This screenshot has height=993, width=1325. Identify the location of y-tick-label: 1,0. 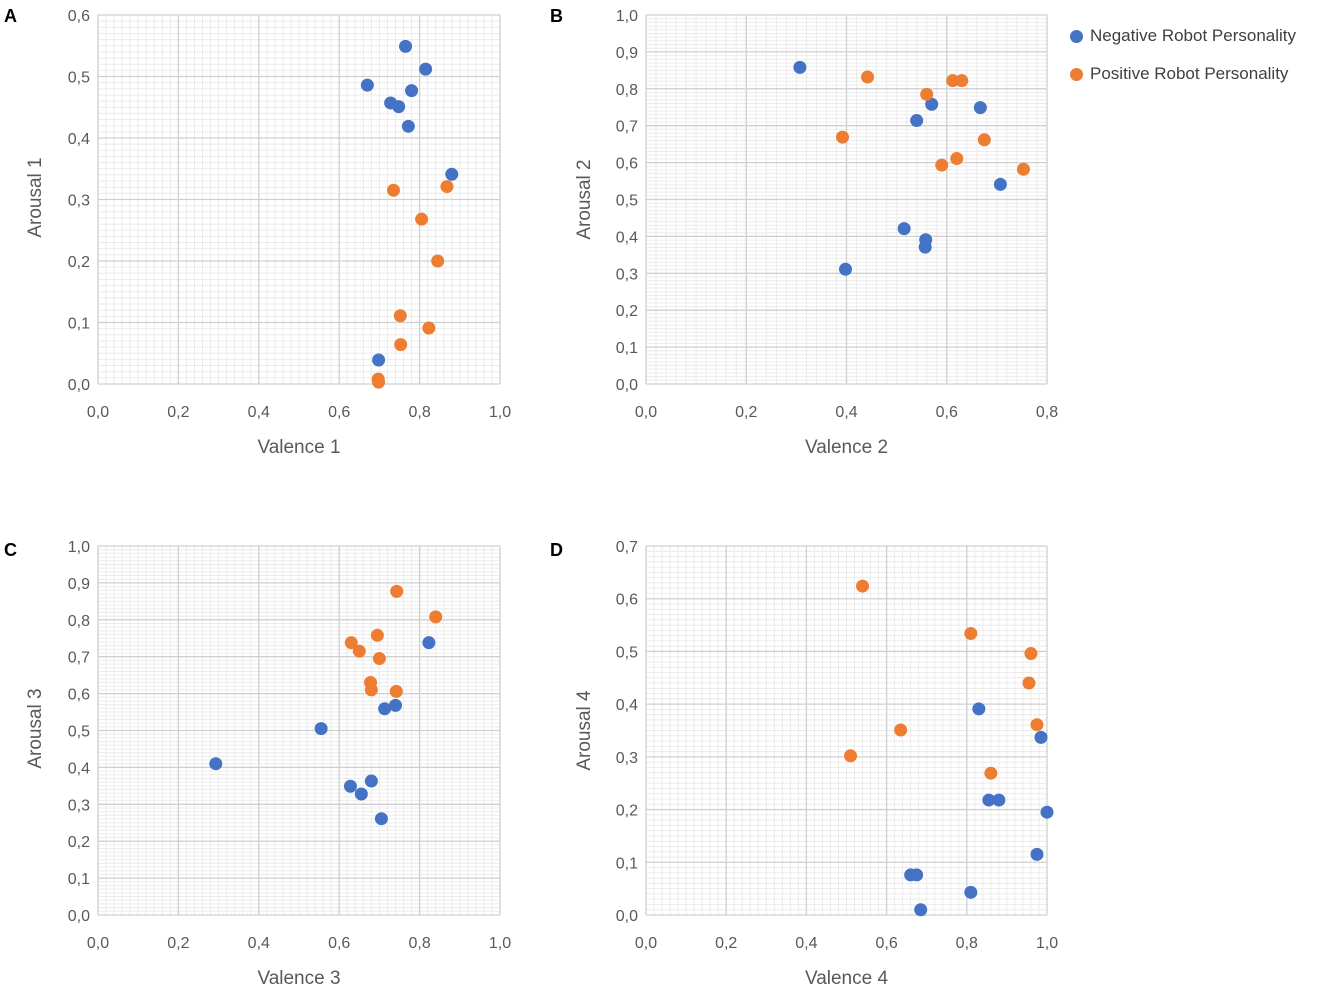
(79, 547).